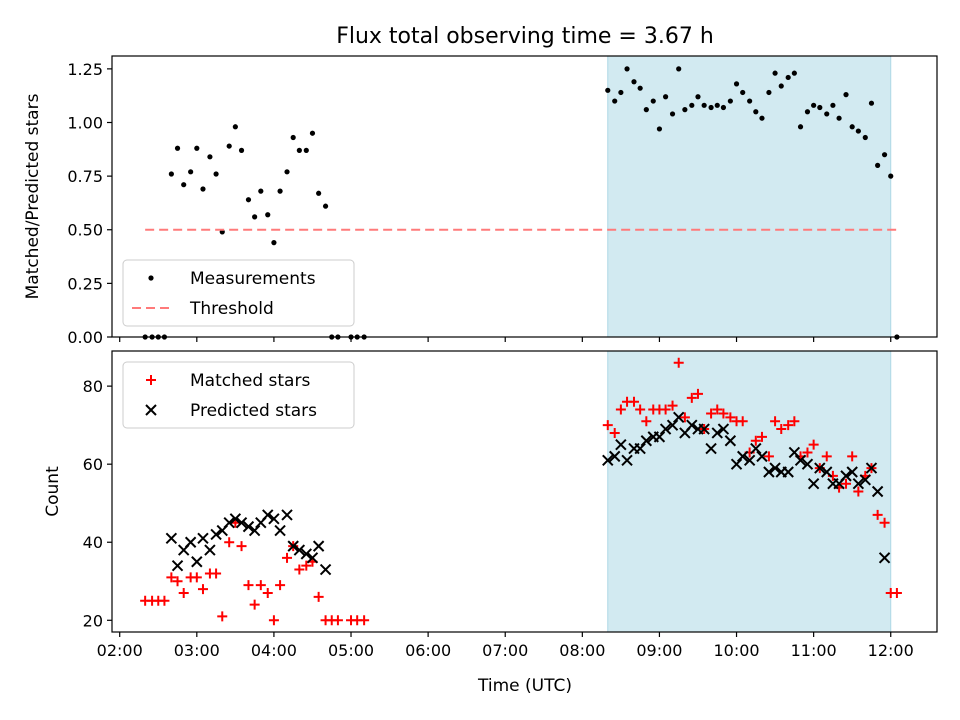 This screenshot has width=960, height=720. I want to click on y-tick-label: 40, so click(93, 542).